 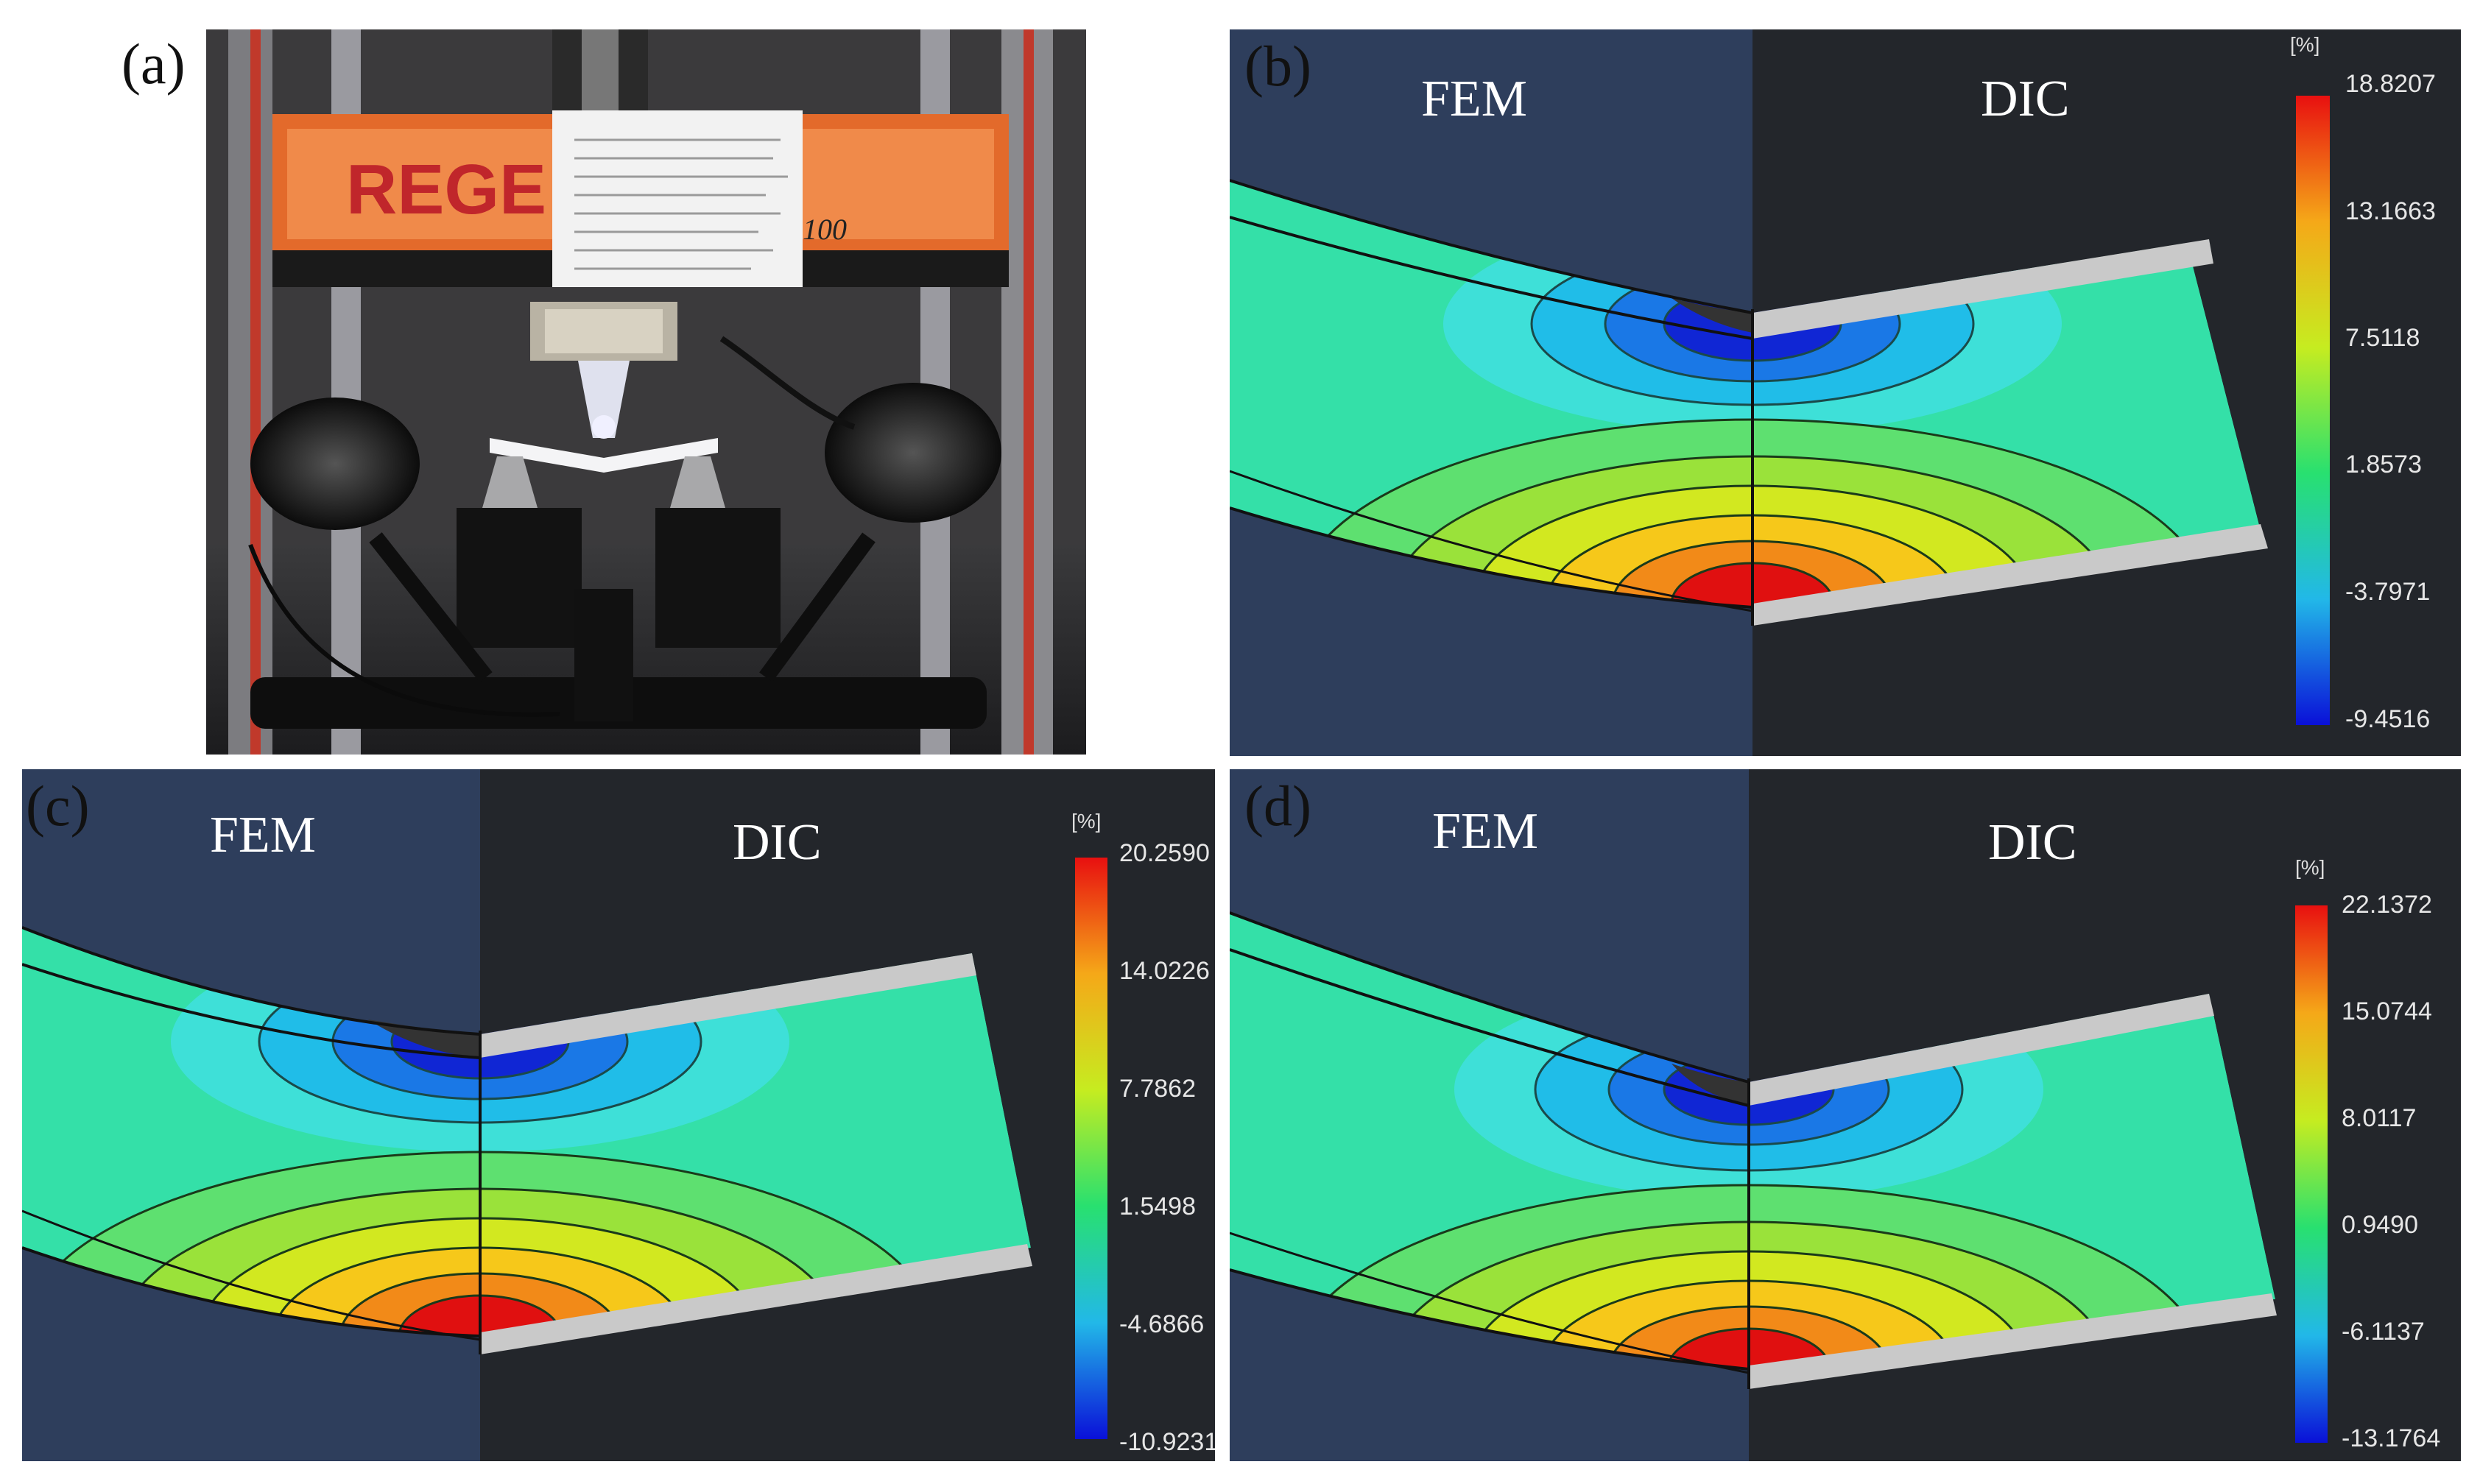 I want to click on panel-c-fem-label: FEM, so click(x=263, y=835).